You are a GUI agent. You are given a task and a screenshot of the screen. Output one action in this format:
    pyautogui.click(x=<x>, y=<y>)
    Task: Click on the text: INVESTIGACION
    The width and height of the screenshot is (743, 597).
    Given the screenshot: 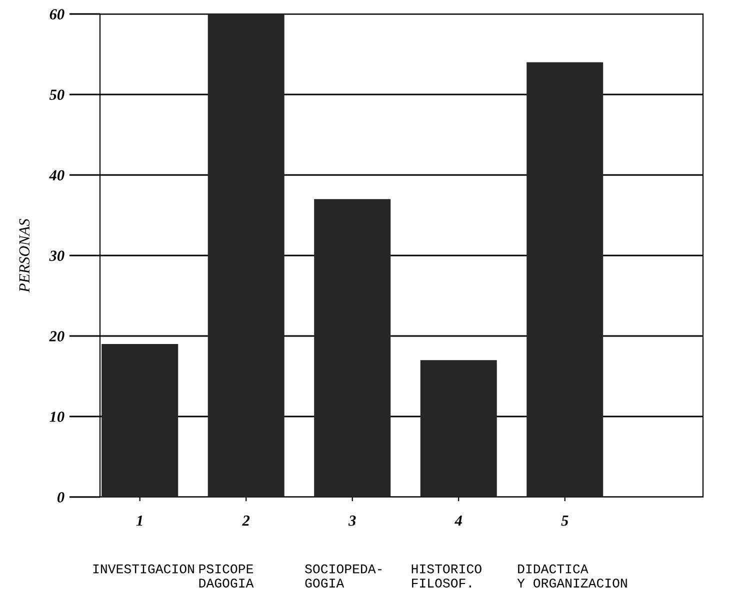 What is the action you would take?
    pyautogui.click(x=143, y=569)
    